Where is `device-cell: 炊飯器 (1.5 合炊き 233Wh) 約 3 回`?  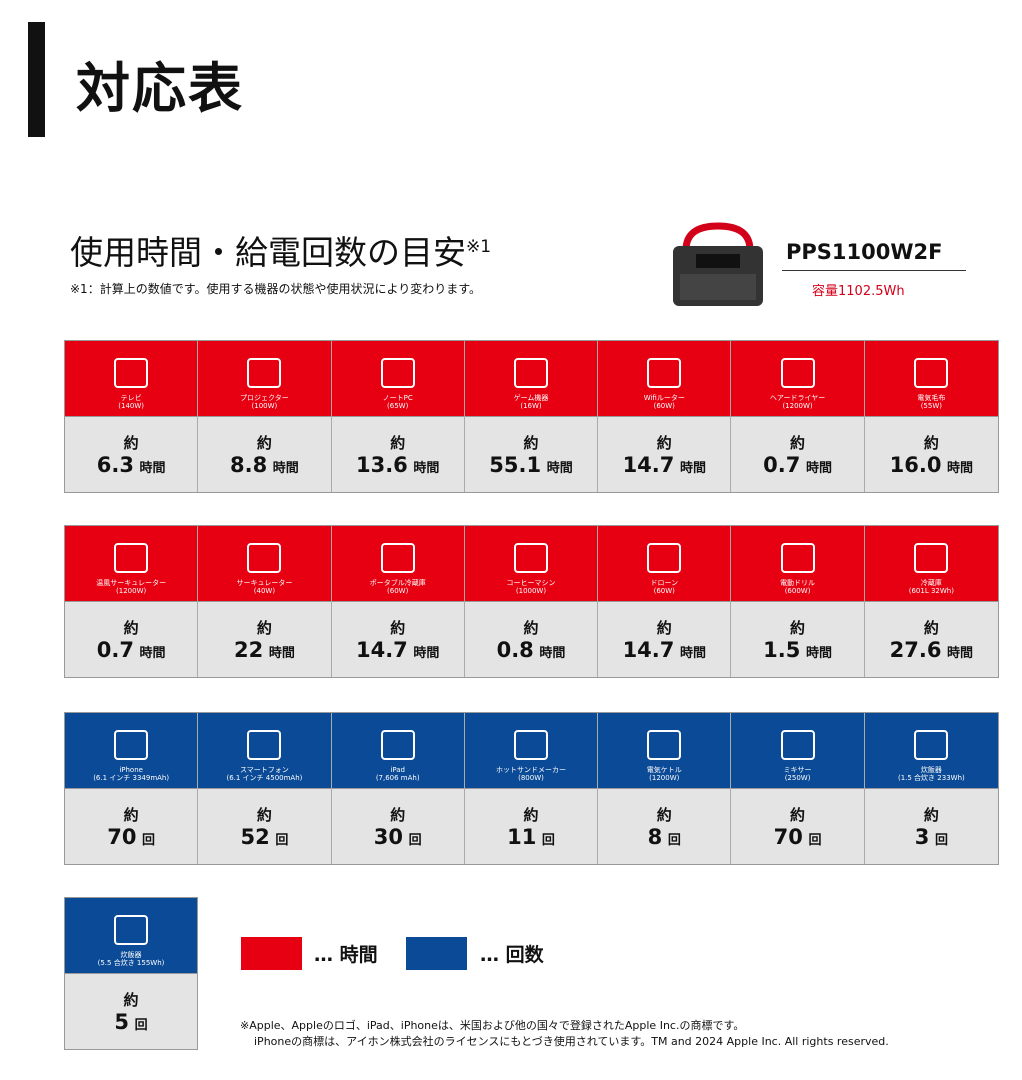
device-cell: 炊飯器 (1.5 合炊き 233Wh) 約 3 回 is located at coordinates (931, 788).